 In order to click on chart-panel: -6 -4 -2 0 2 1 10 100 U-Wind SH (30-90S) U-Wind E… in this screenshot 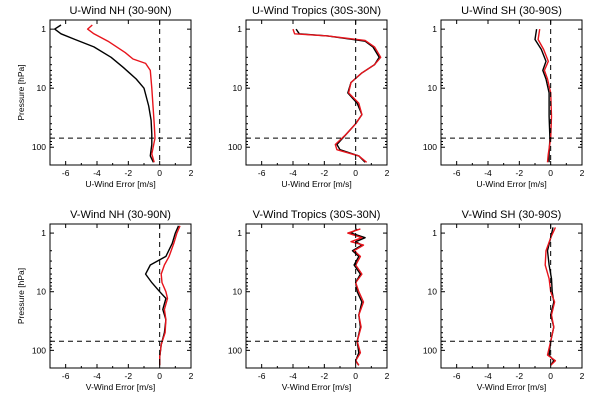, I will do `click(504, 97)`.